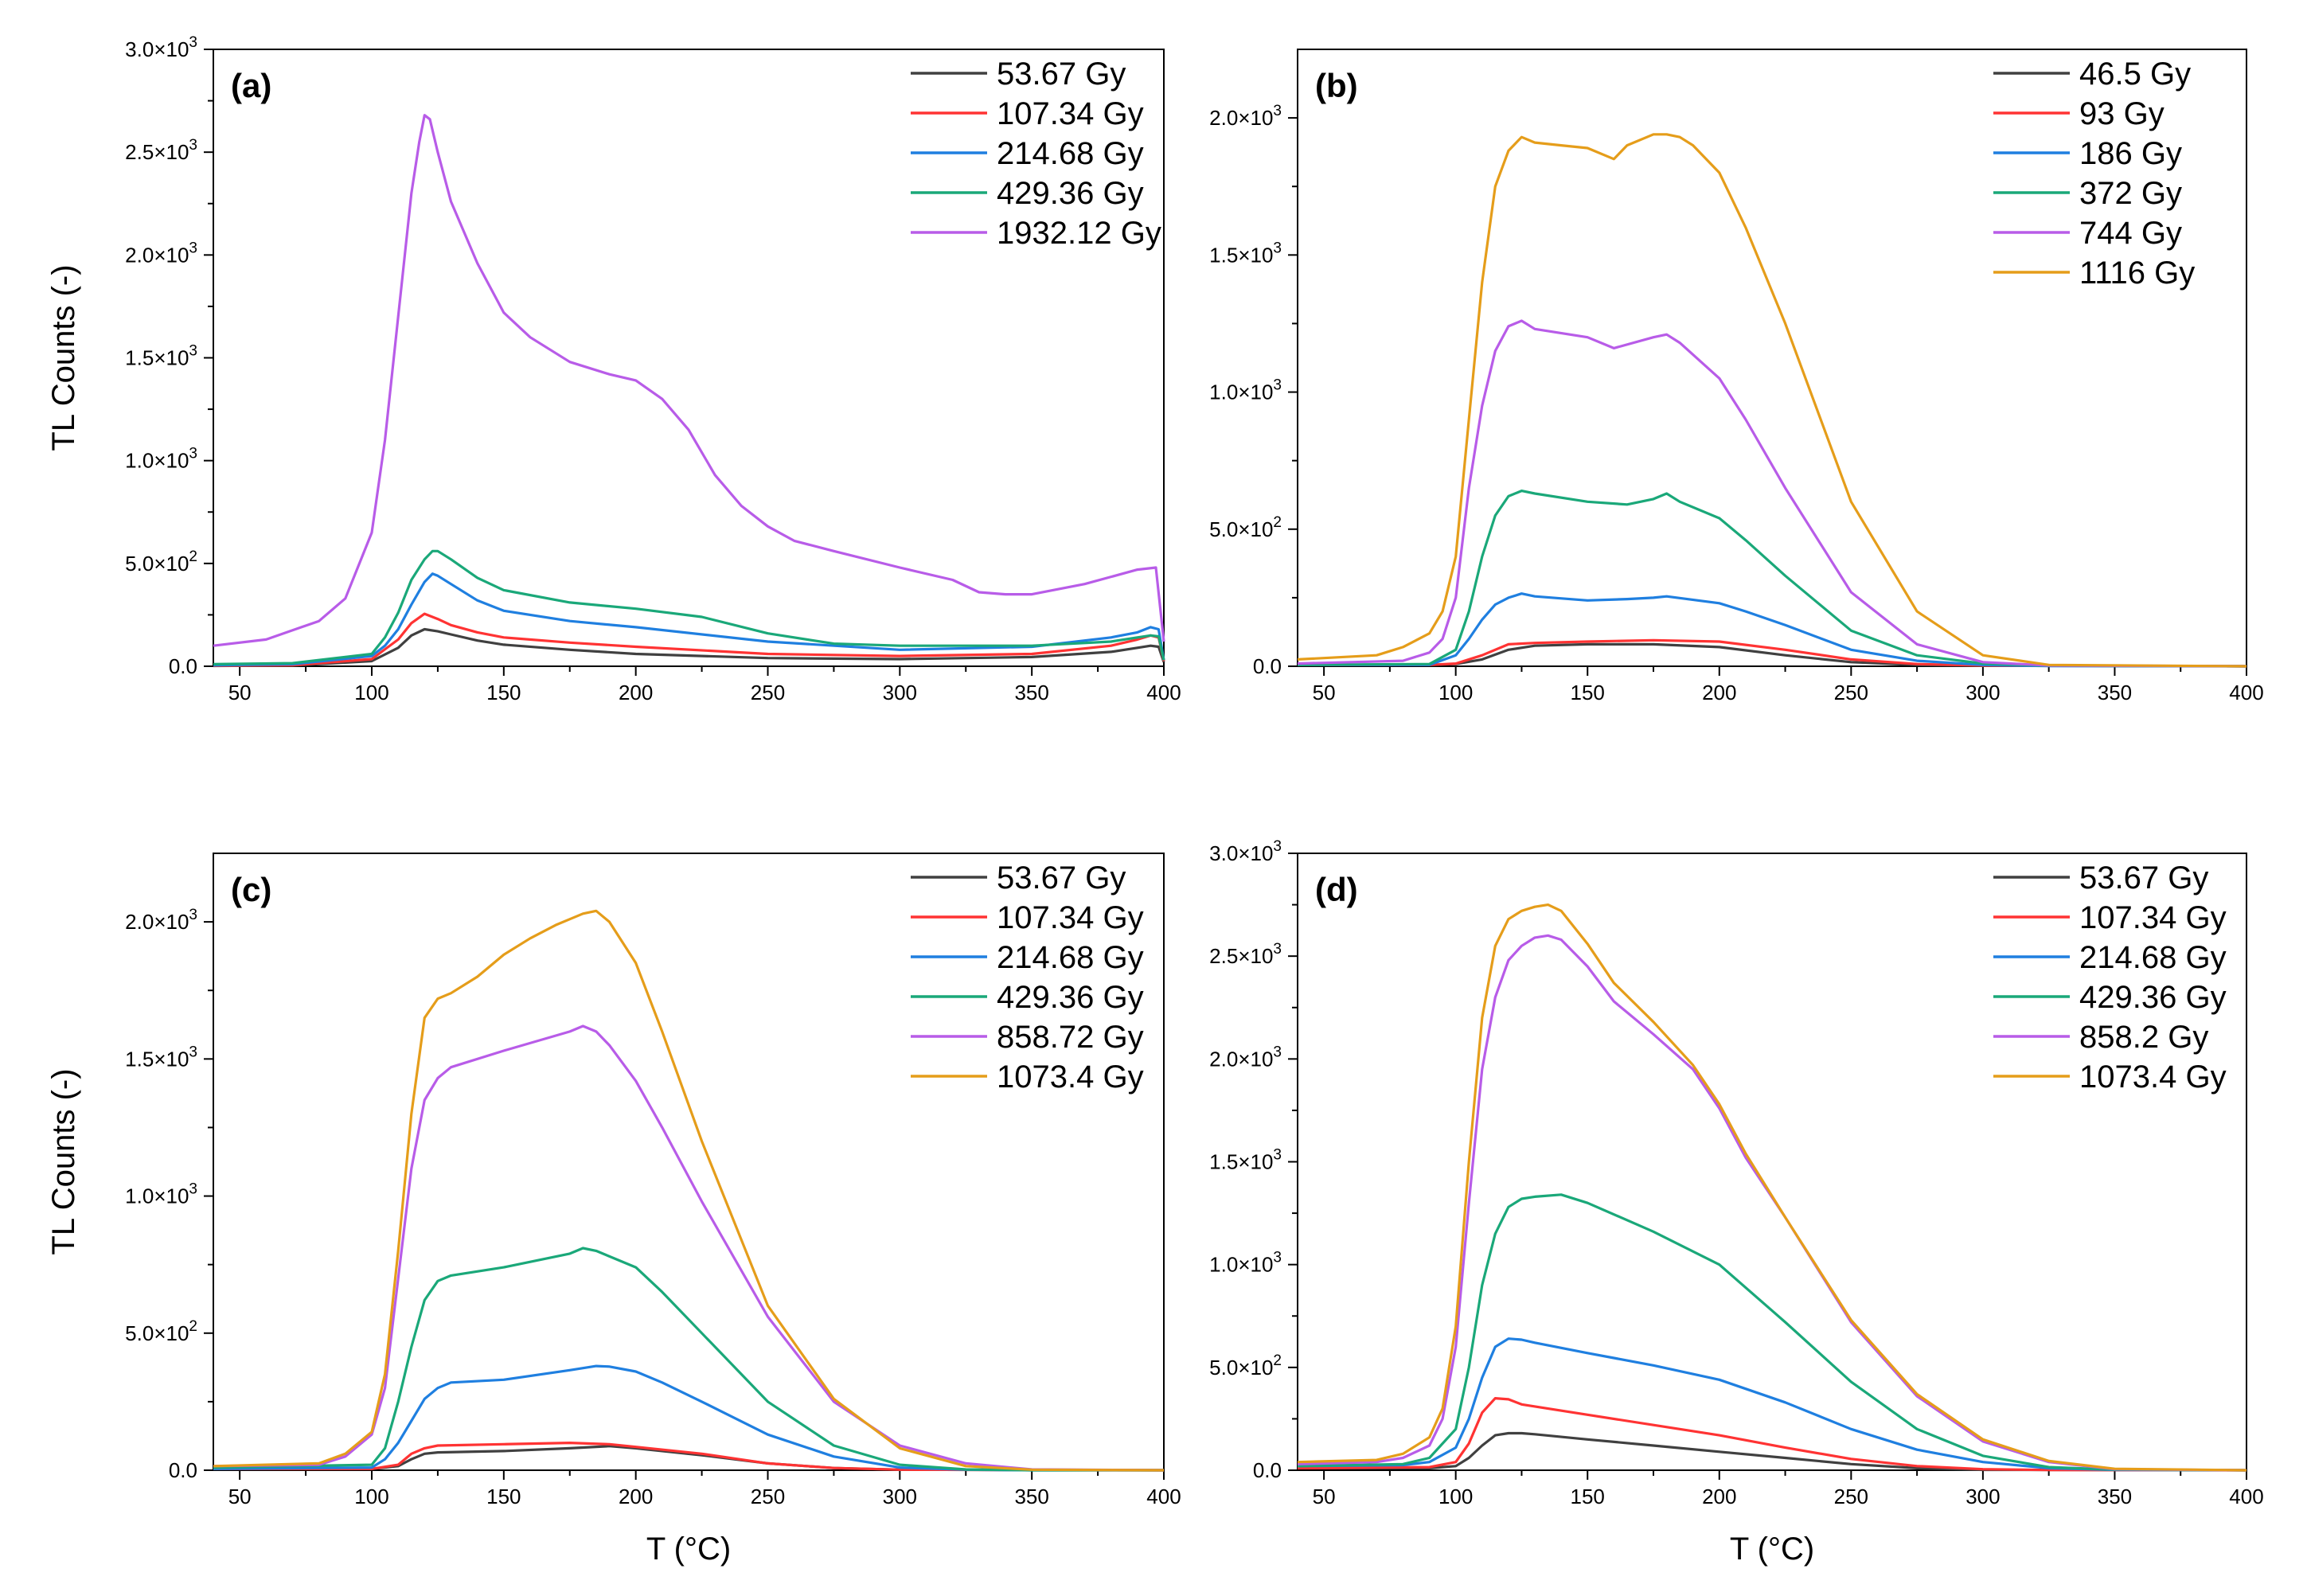  Describe the element at coordinates (1336, 86) in the screenshot. I see `panel-label: (b)` at that location.